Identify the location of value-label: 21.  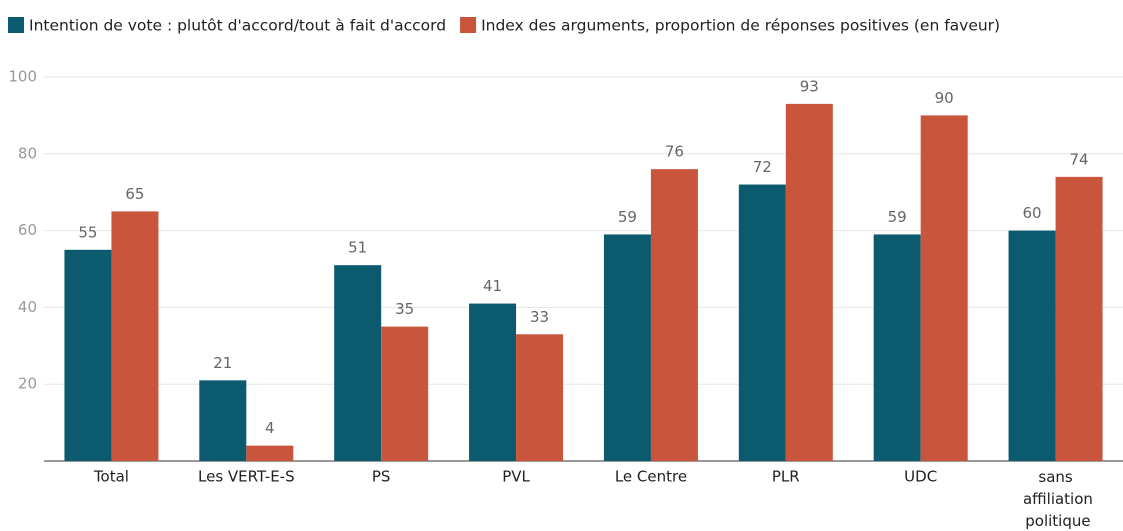
(222, 363).